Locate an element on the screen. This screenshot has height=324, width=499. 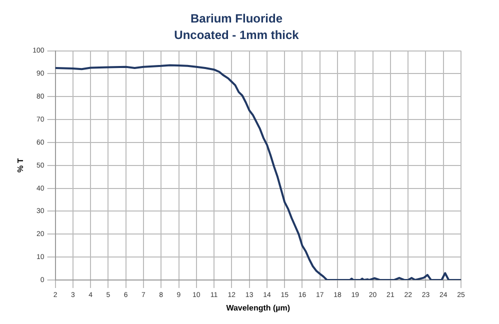
y-axis-title: % T is located at coordinates (21, 165).